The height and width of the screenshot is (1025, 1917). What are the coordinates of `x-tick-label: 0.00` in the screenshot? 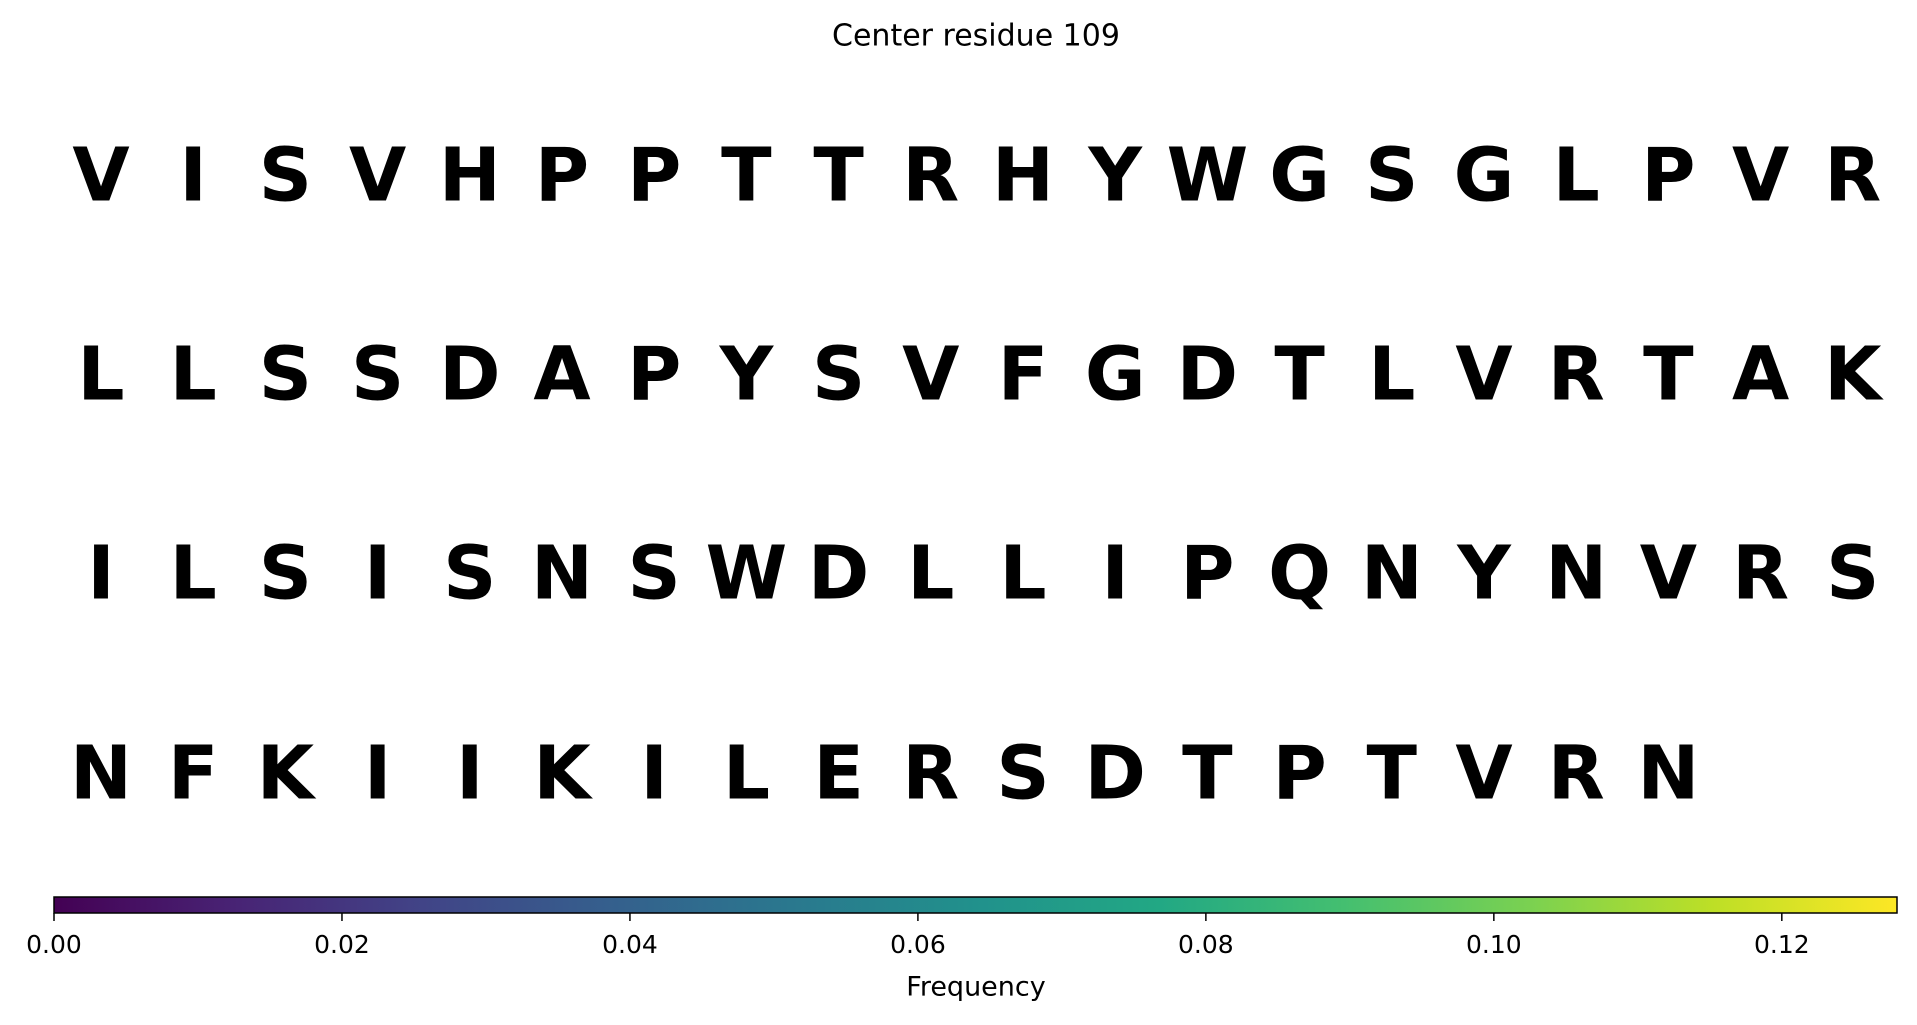 It's located at (54, 944).